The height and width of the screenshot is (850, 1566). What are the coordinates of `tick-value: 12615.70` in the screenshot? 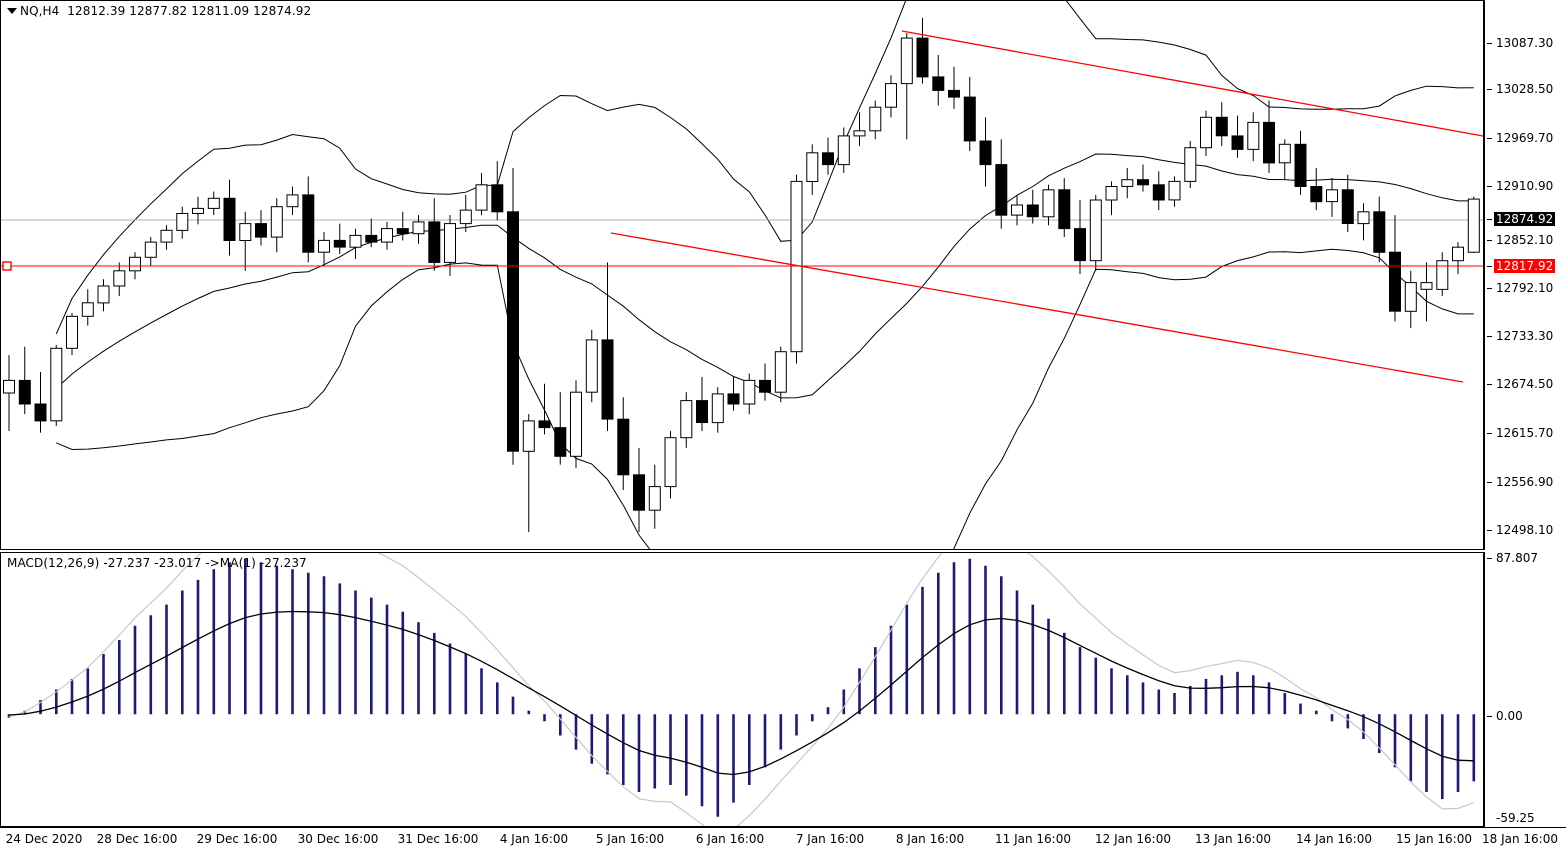 It's located at (1525, 433).